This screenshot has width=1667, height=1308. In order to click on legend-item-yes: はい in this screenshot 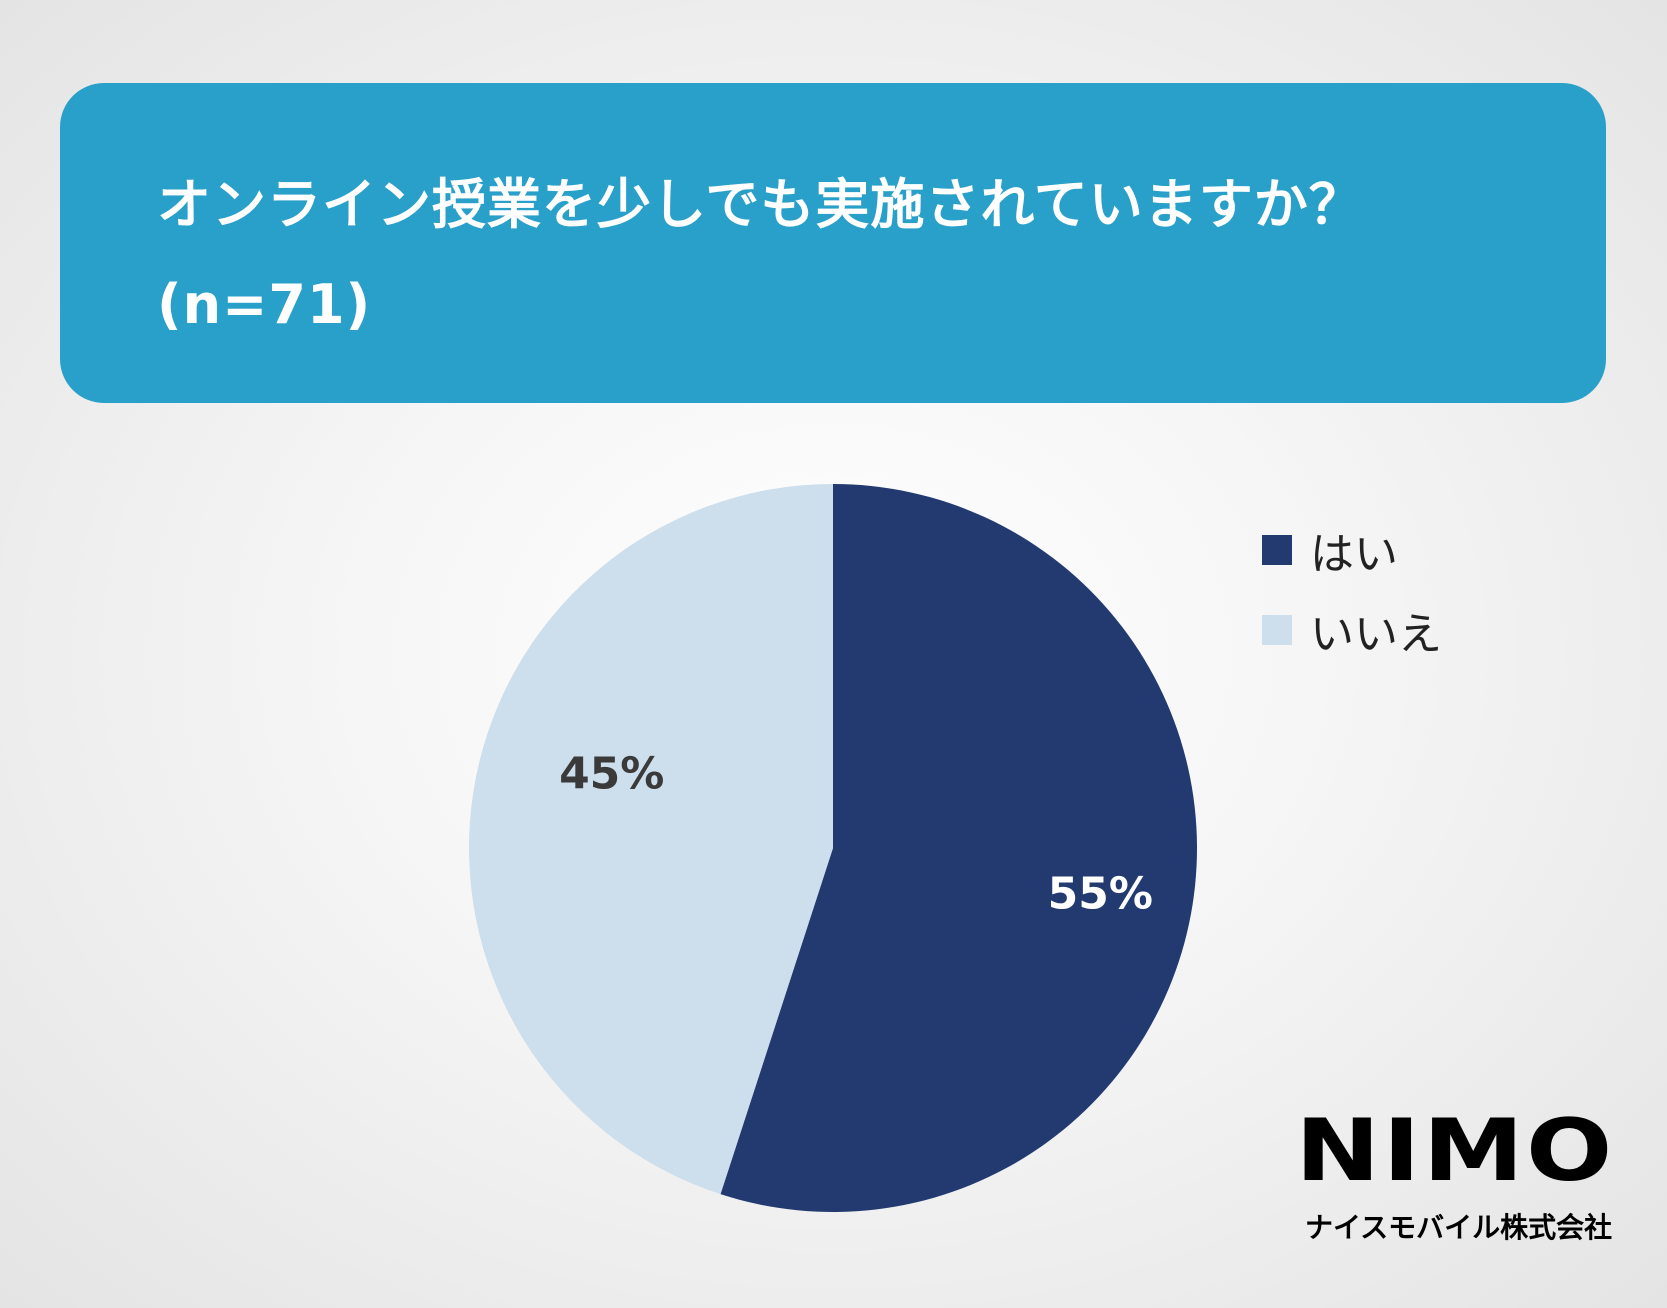, I will do `click(1352, 550)`.